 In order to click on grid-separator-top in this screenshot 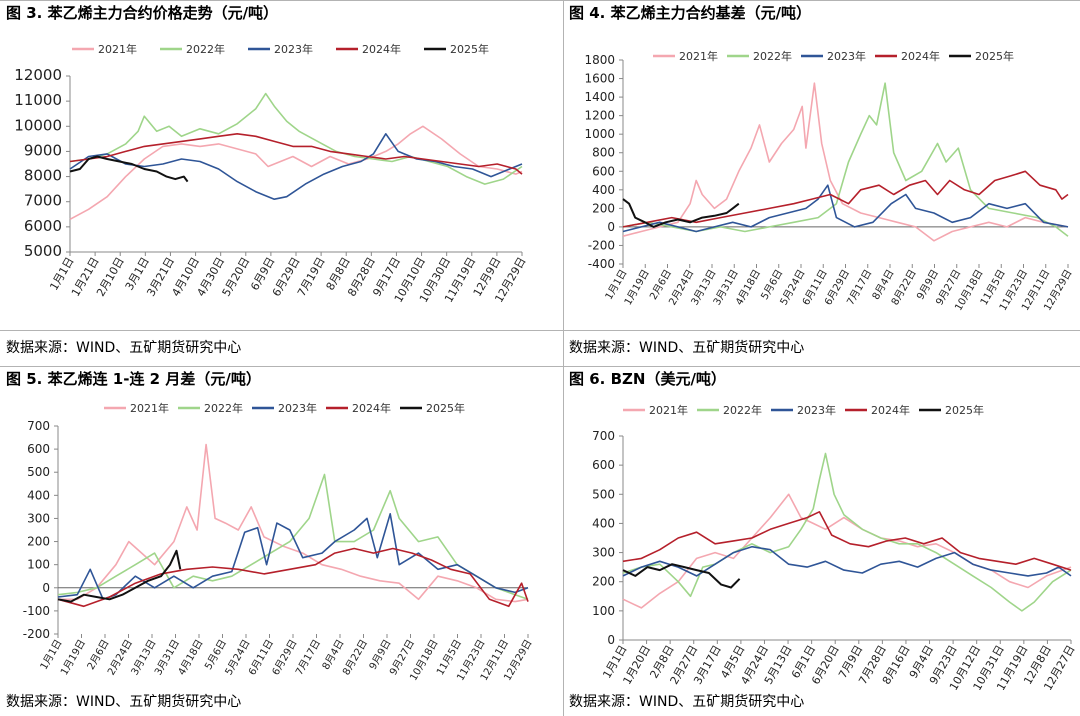, I will do `click(540, 0)`.